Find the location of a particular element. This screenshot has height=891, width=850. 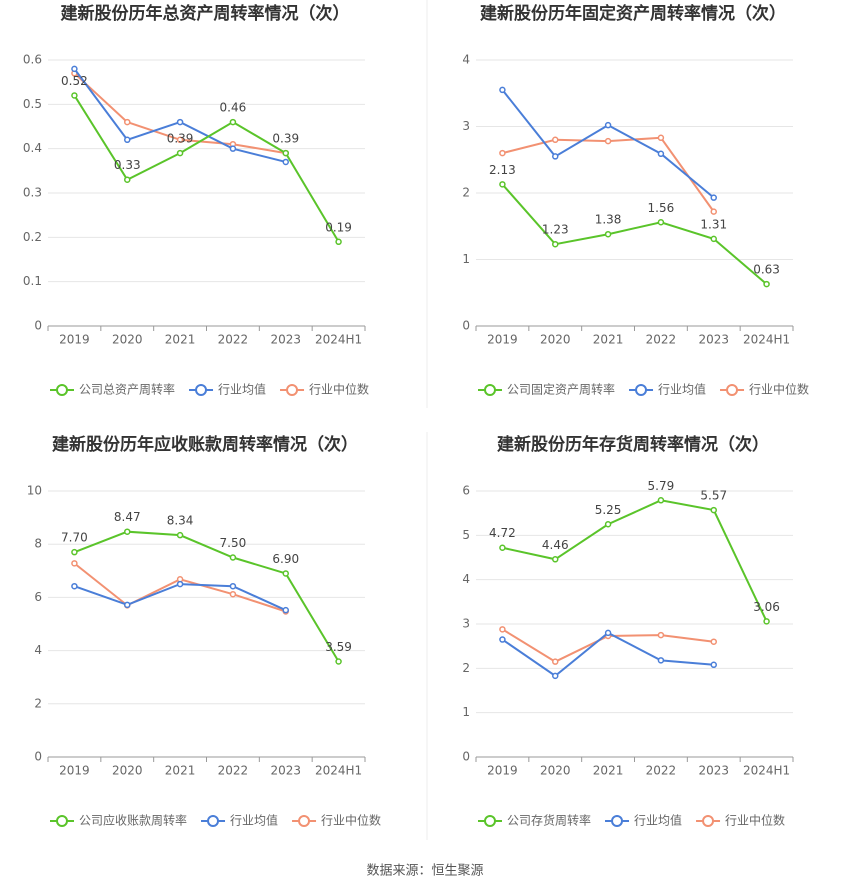

x-tick-label: 2019 is located at coordinates (502, 340).